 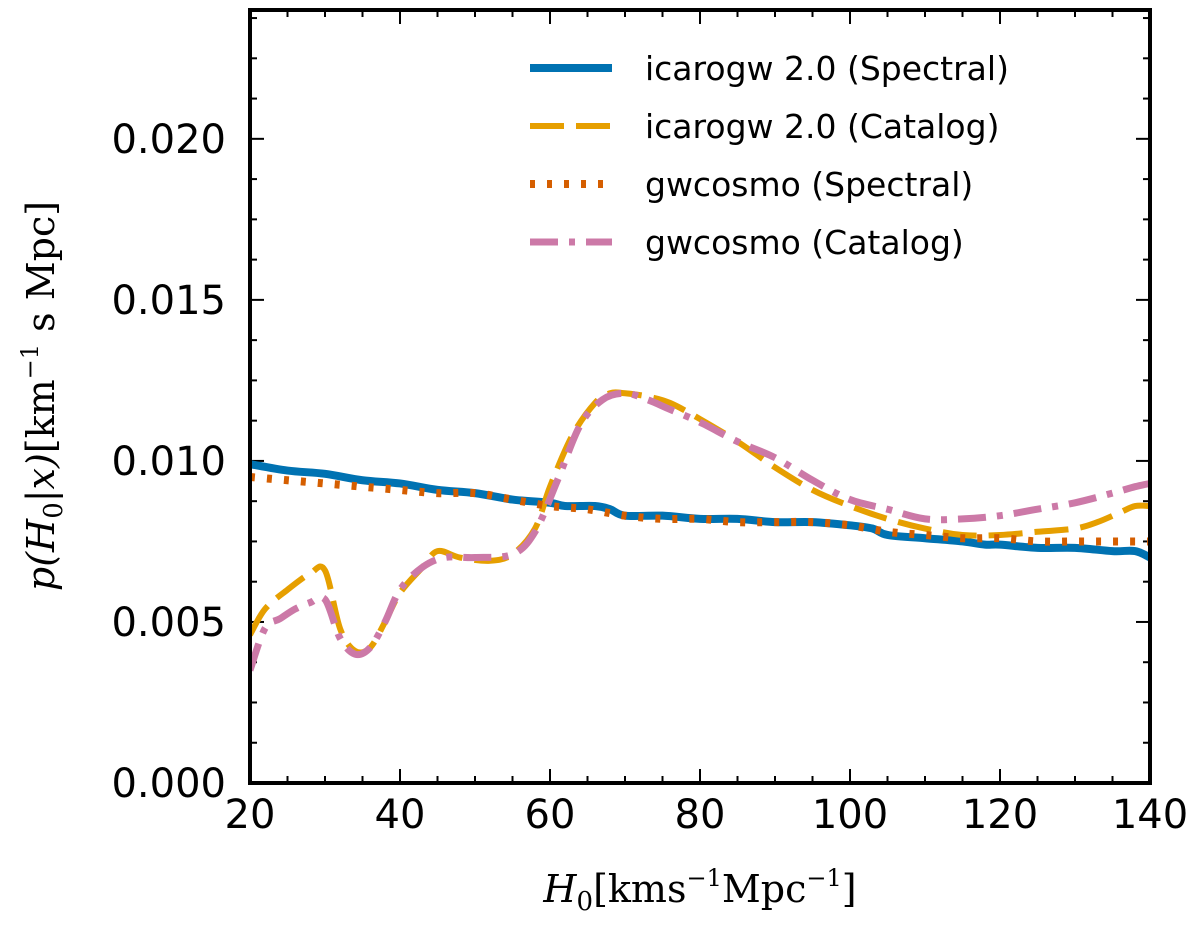 I want to click on x-tick-label: 20, so click(x=250, y=815).